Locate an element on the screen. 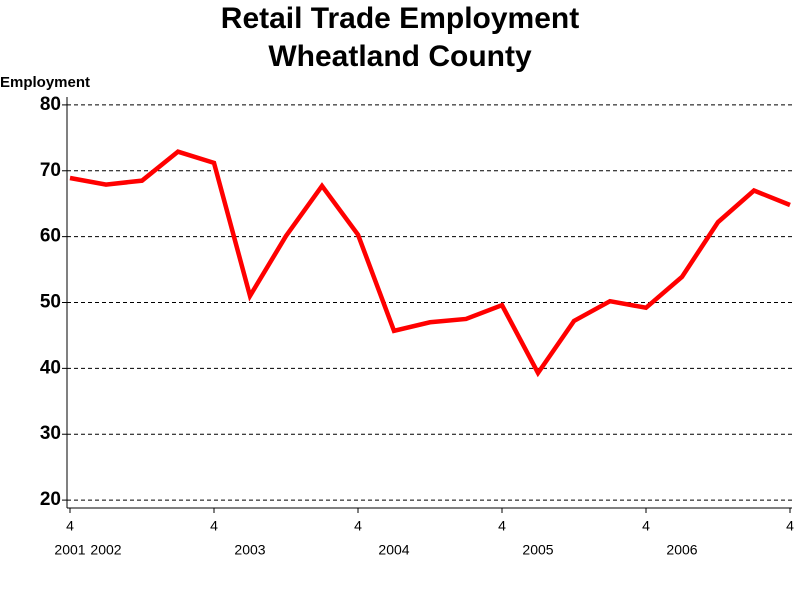 The height and width of the screenshot is (600, 800). y-tick-label: 50 is located at coordinates (50, 302).